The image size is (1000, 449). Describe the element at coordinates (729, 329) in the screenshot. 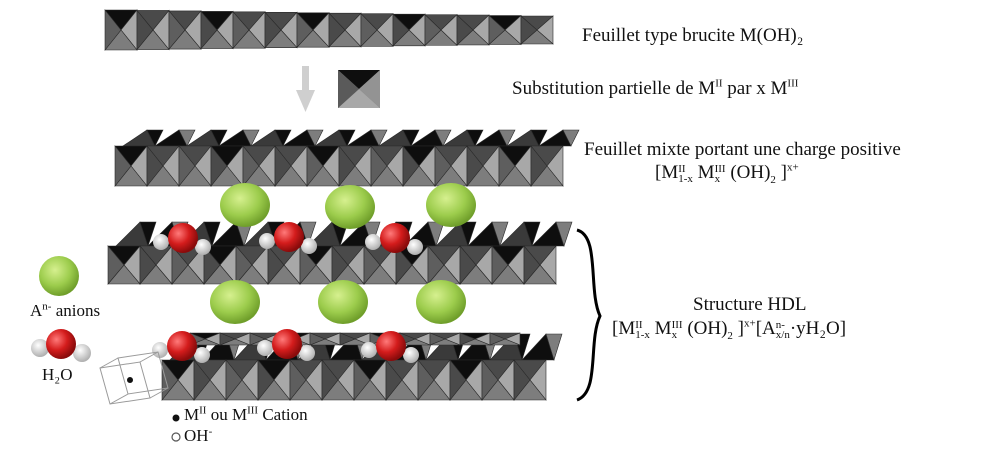

I see `hdl-structure-formula: [M II 1-x M III x (OH)2 ]x+[A n-x/n ·yH₂O]` at that location.